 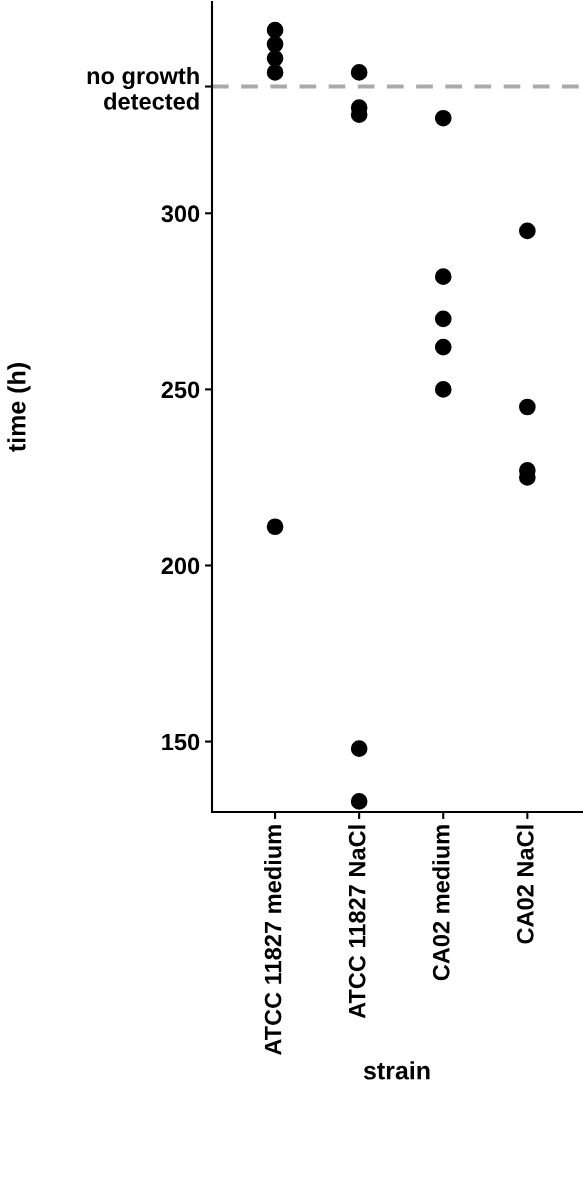 I want to click on x-tick-label: CA02 medium, so click(x=441, y=903).